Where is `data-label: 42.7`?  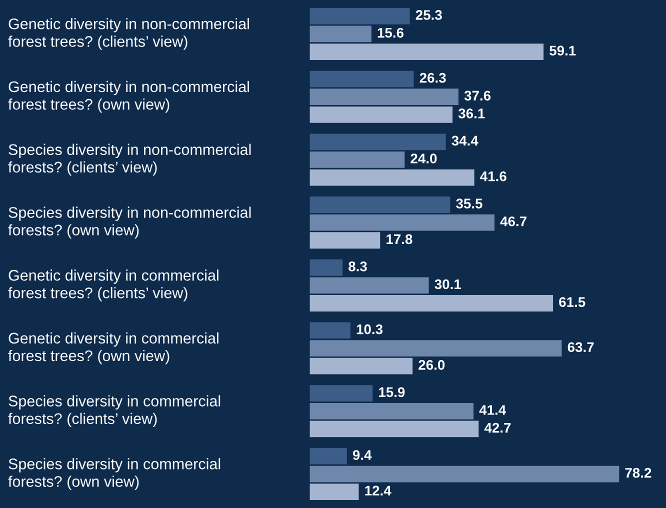 data-label: 42.7 is located at coordinates (497, 427).